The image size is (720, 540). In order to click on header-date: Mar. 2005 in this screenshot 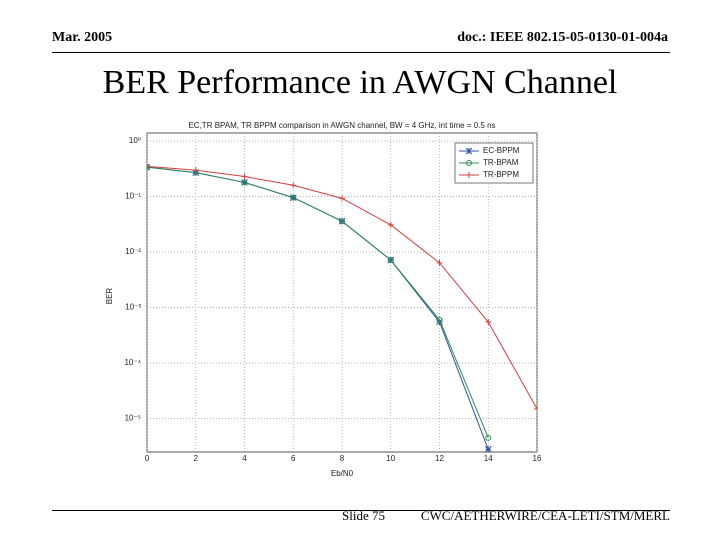, I will do `click(82, 37)`.